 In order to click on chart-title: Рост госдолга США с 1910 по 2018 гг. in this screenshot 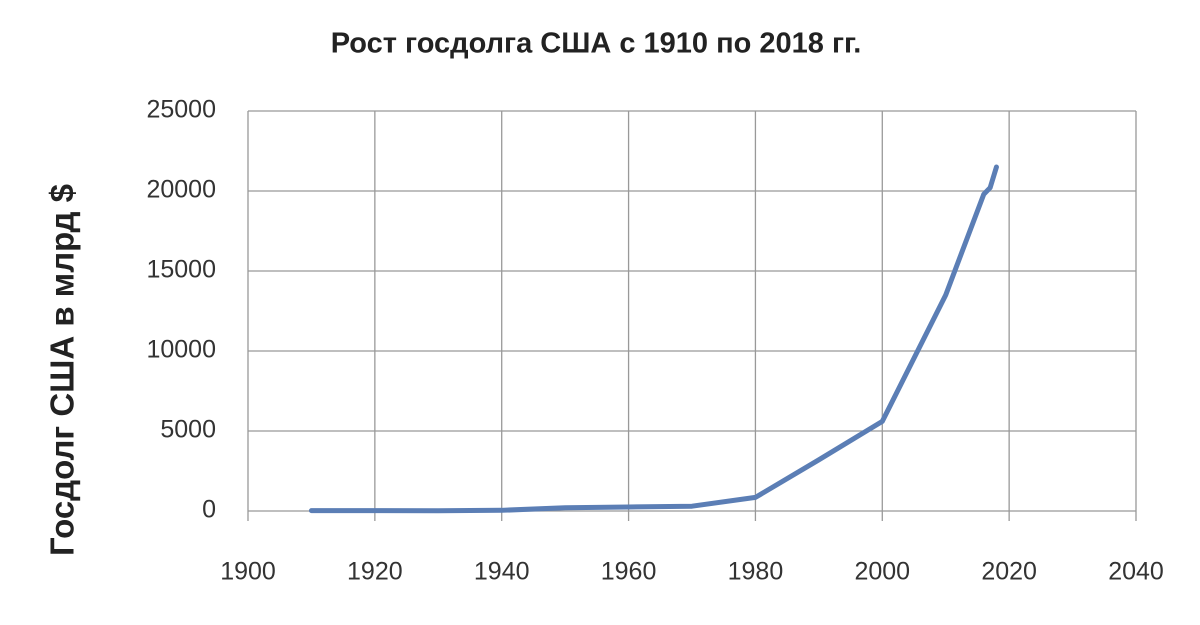, I will do `click(596, 44)`.